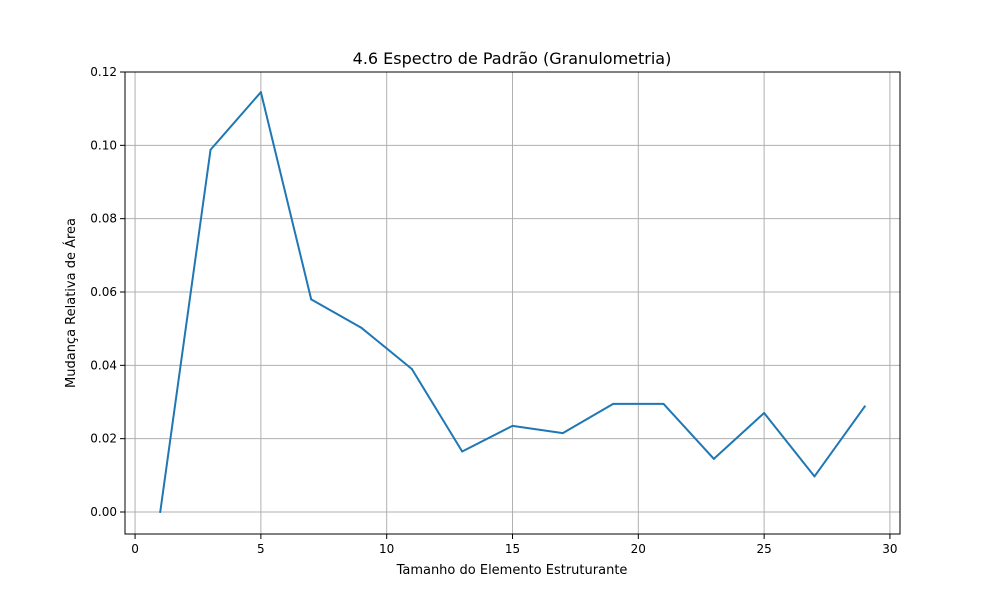  I want to click on y-tick-label: 0.02, so click(103, 439).